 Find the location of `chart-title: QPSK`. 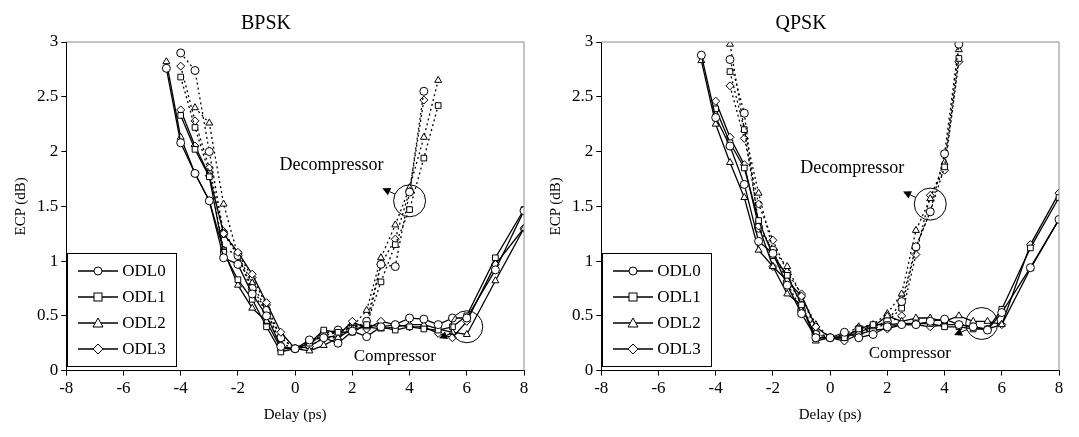

chart-title: QPSK is located at coordinates (801, 22).